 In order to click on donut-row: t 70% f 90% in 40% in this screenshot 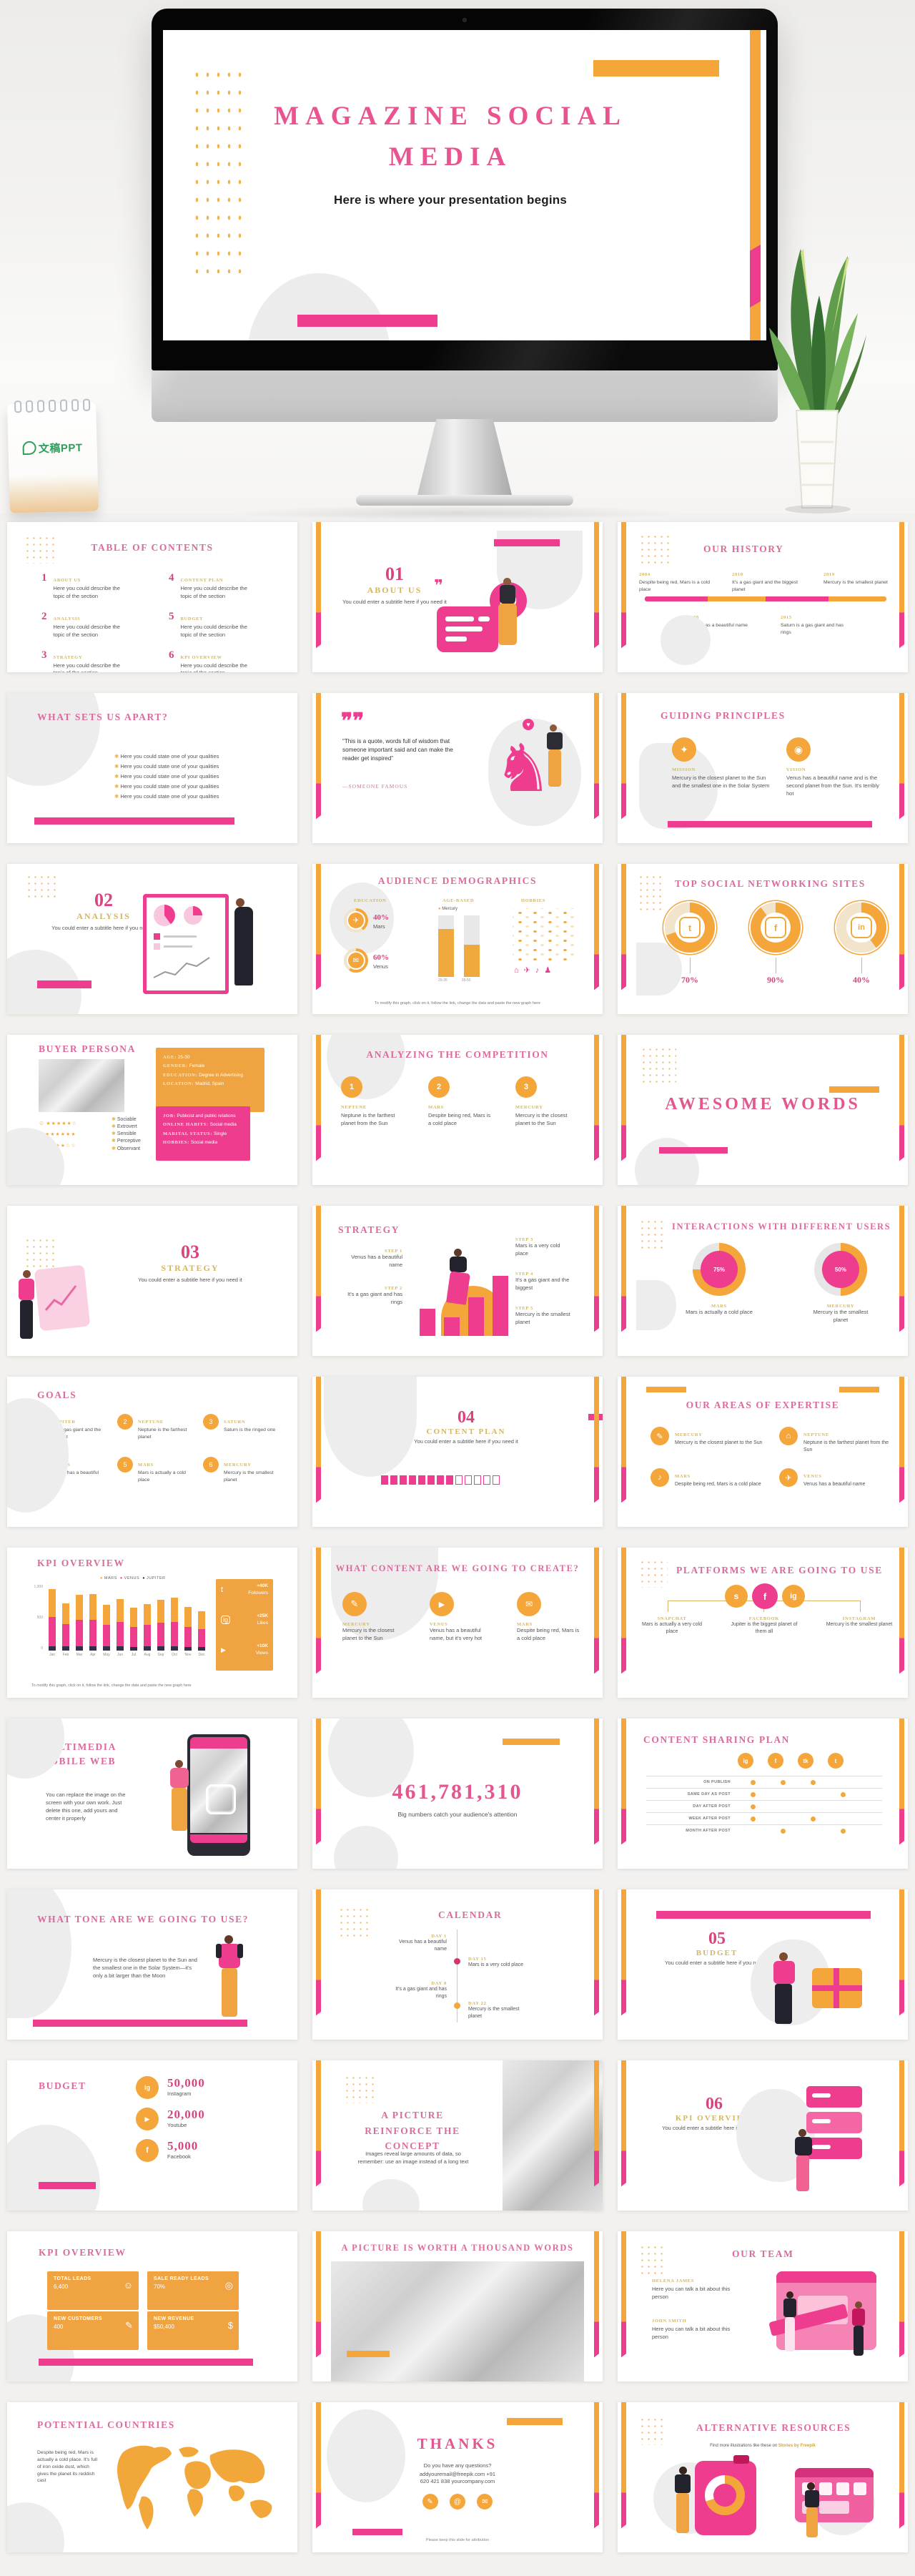, I will do `click(775, 944)`.